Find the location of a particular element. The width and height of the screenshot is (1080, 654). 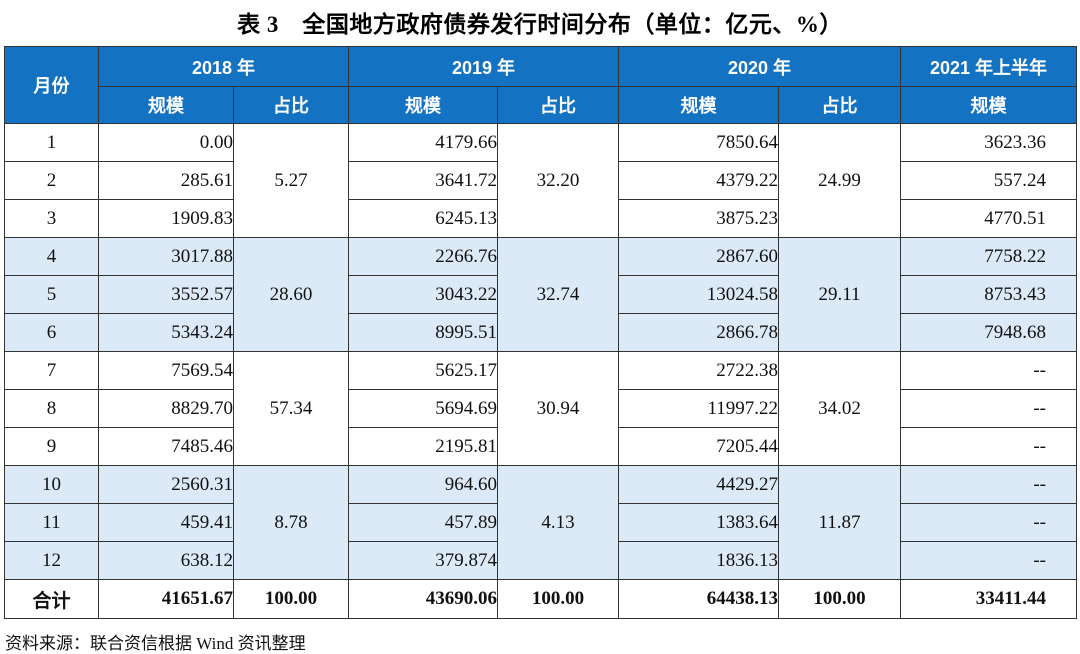

total-scale-2019-cell: 43690.06 is located at coordinates (423, 599).